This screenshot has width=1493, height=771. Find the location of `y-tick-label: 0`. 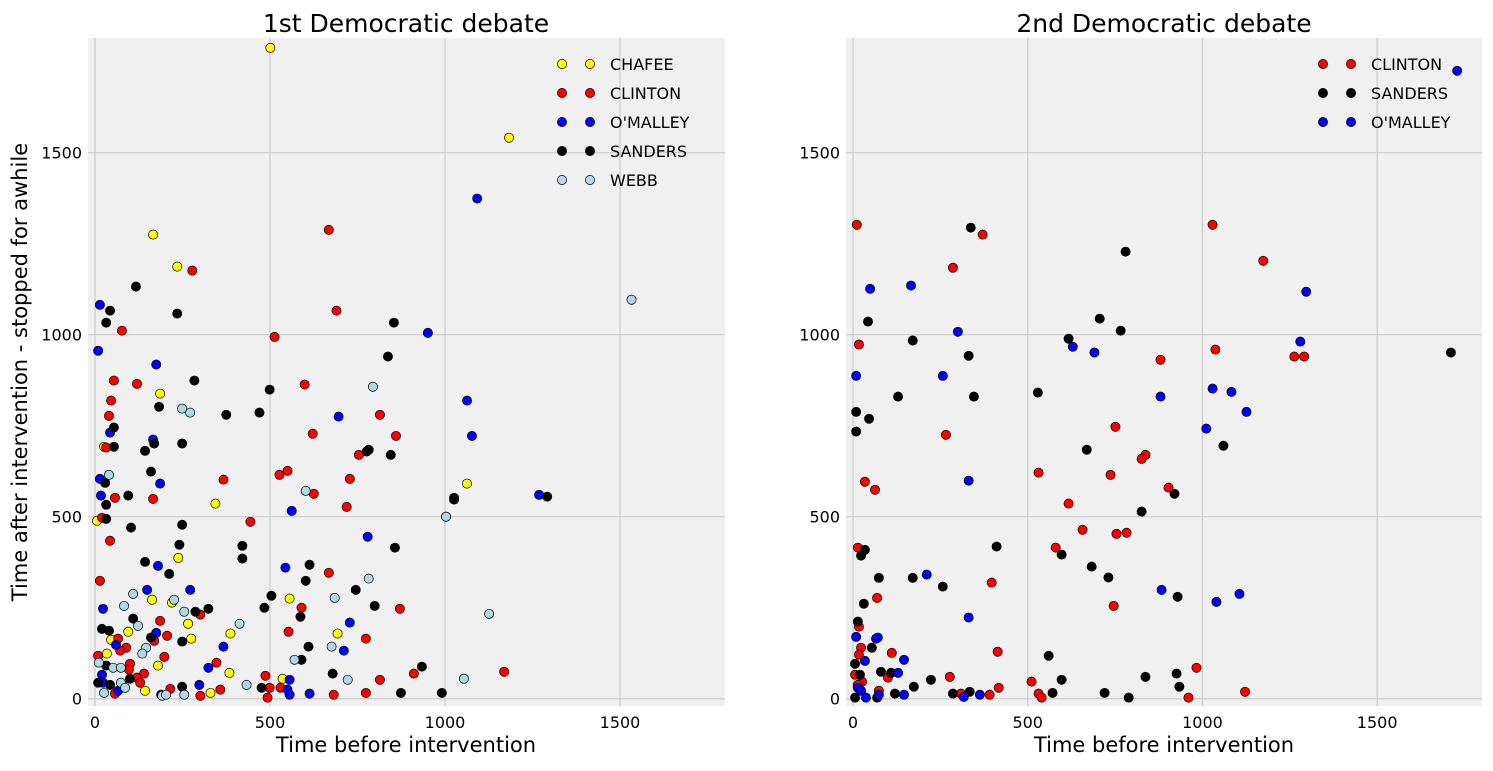

y-tick-label: 0 is located at coordinates (77, 699).